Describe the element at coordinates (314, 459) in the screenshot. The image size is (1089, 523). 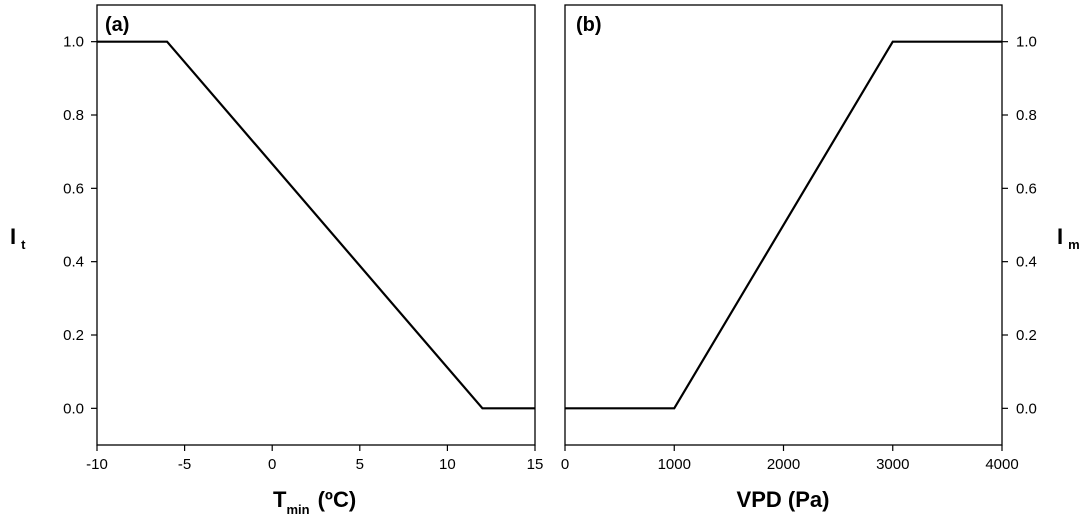
I see `panel-a-x-ticks: -10 -5 0 5 10 15` at that location.